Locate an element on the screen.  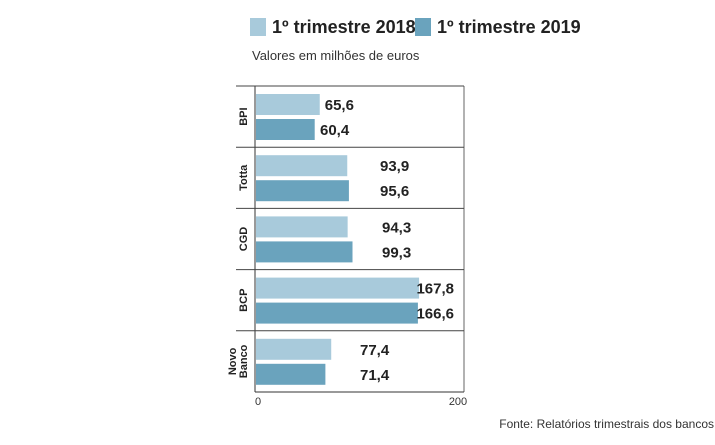
legend-label-2019: 1º trimestre 2019 is located at coordinates (509, 27).